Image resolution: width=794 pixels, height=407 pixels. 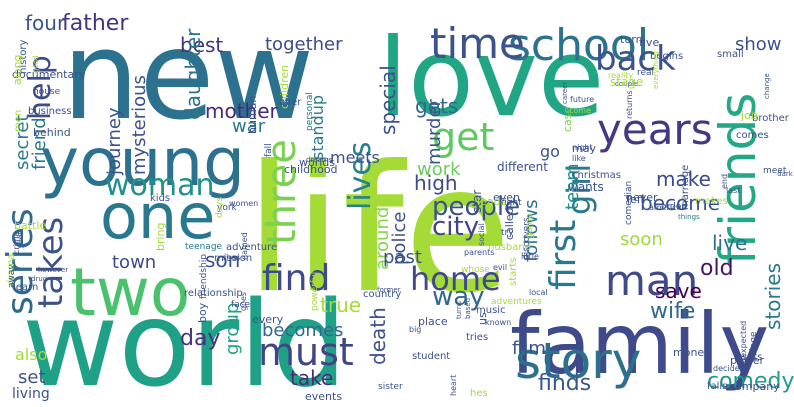 I want to click on word-decides: decides, so click(x=728, y=368).